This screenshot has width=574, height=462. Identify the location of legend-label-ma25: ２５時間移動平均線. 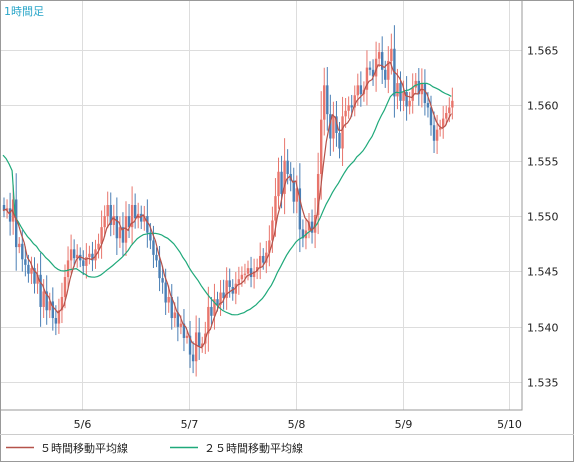
(253, 448).